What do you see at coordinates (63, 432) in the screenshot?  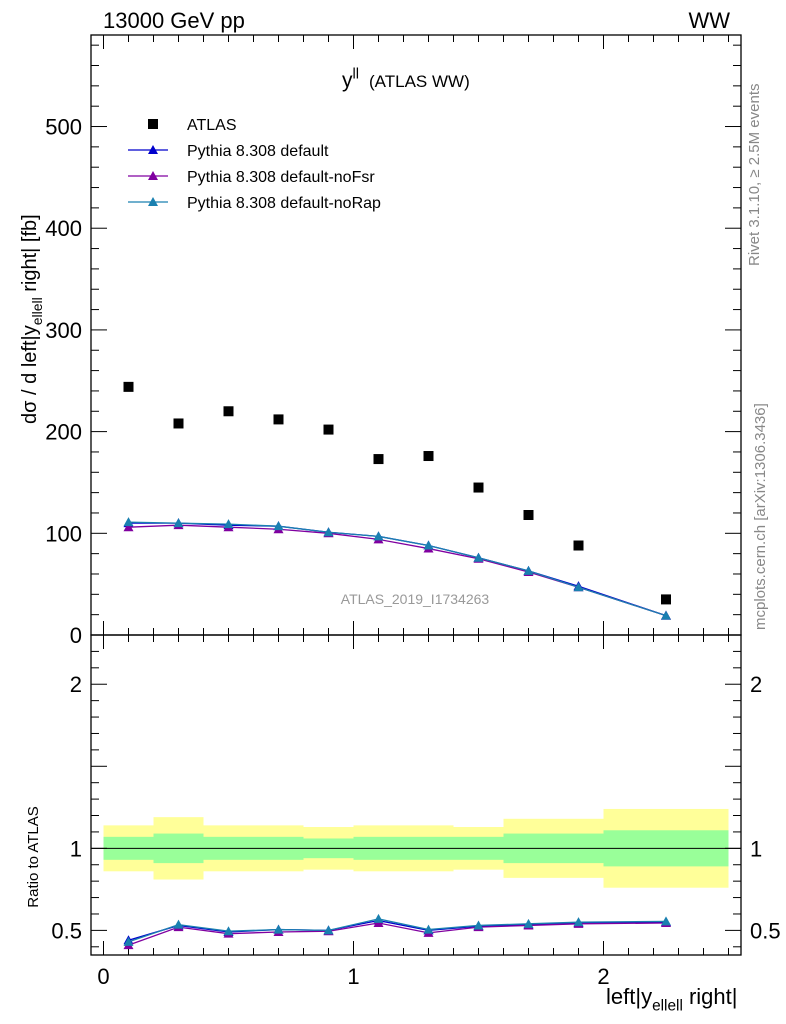 I see `main-y-tick-label: 200` at bounding box center [63, 432].